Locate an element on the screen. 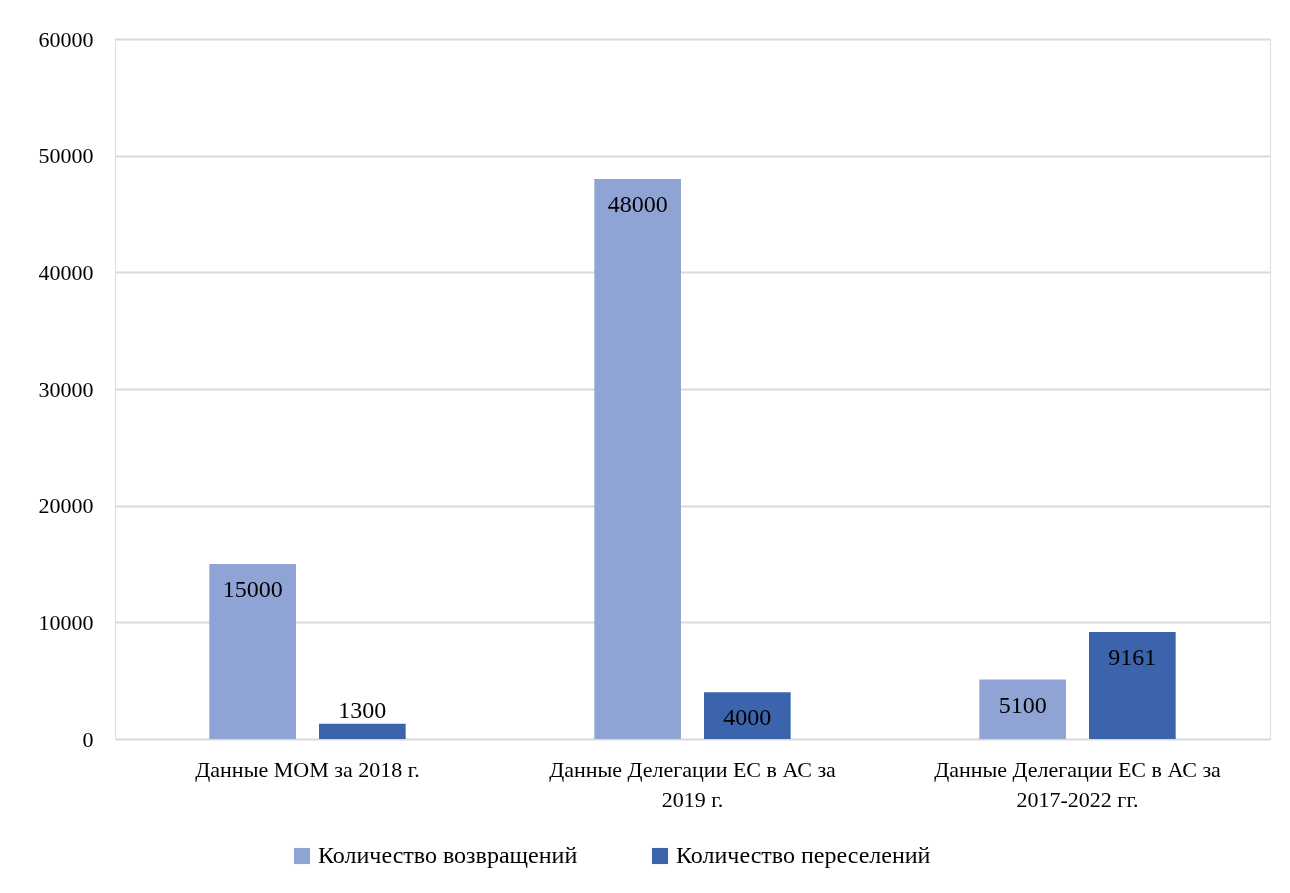 The image size is (1290, 893). data-label: 5100 is located at coordinates (1022, 704).